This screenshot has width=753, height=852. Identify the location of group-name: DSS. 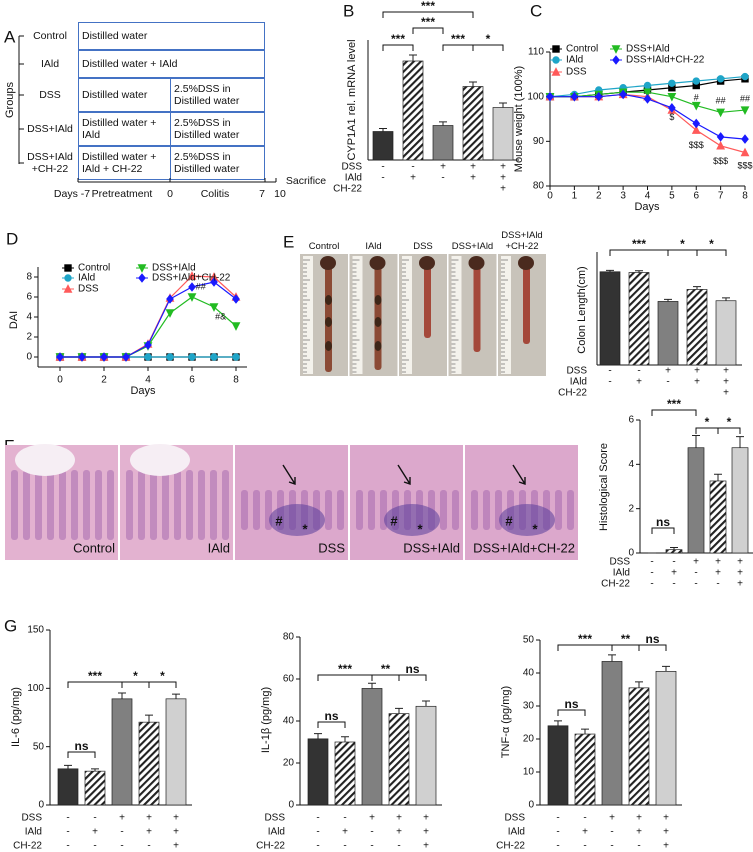
(50, 94).